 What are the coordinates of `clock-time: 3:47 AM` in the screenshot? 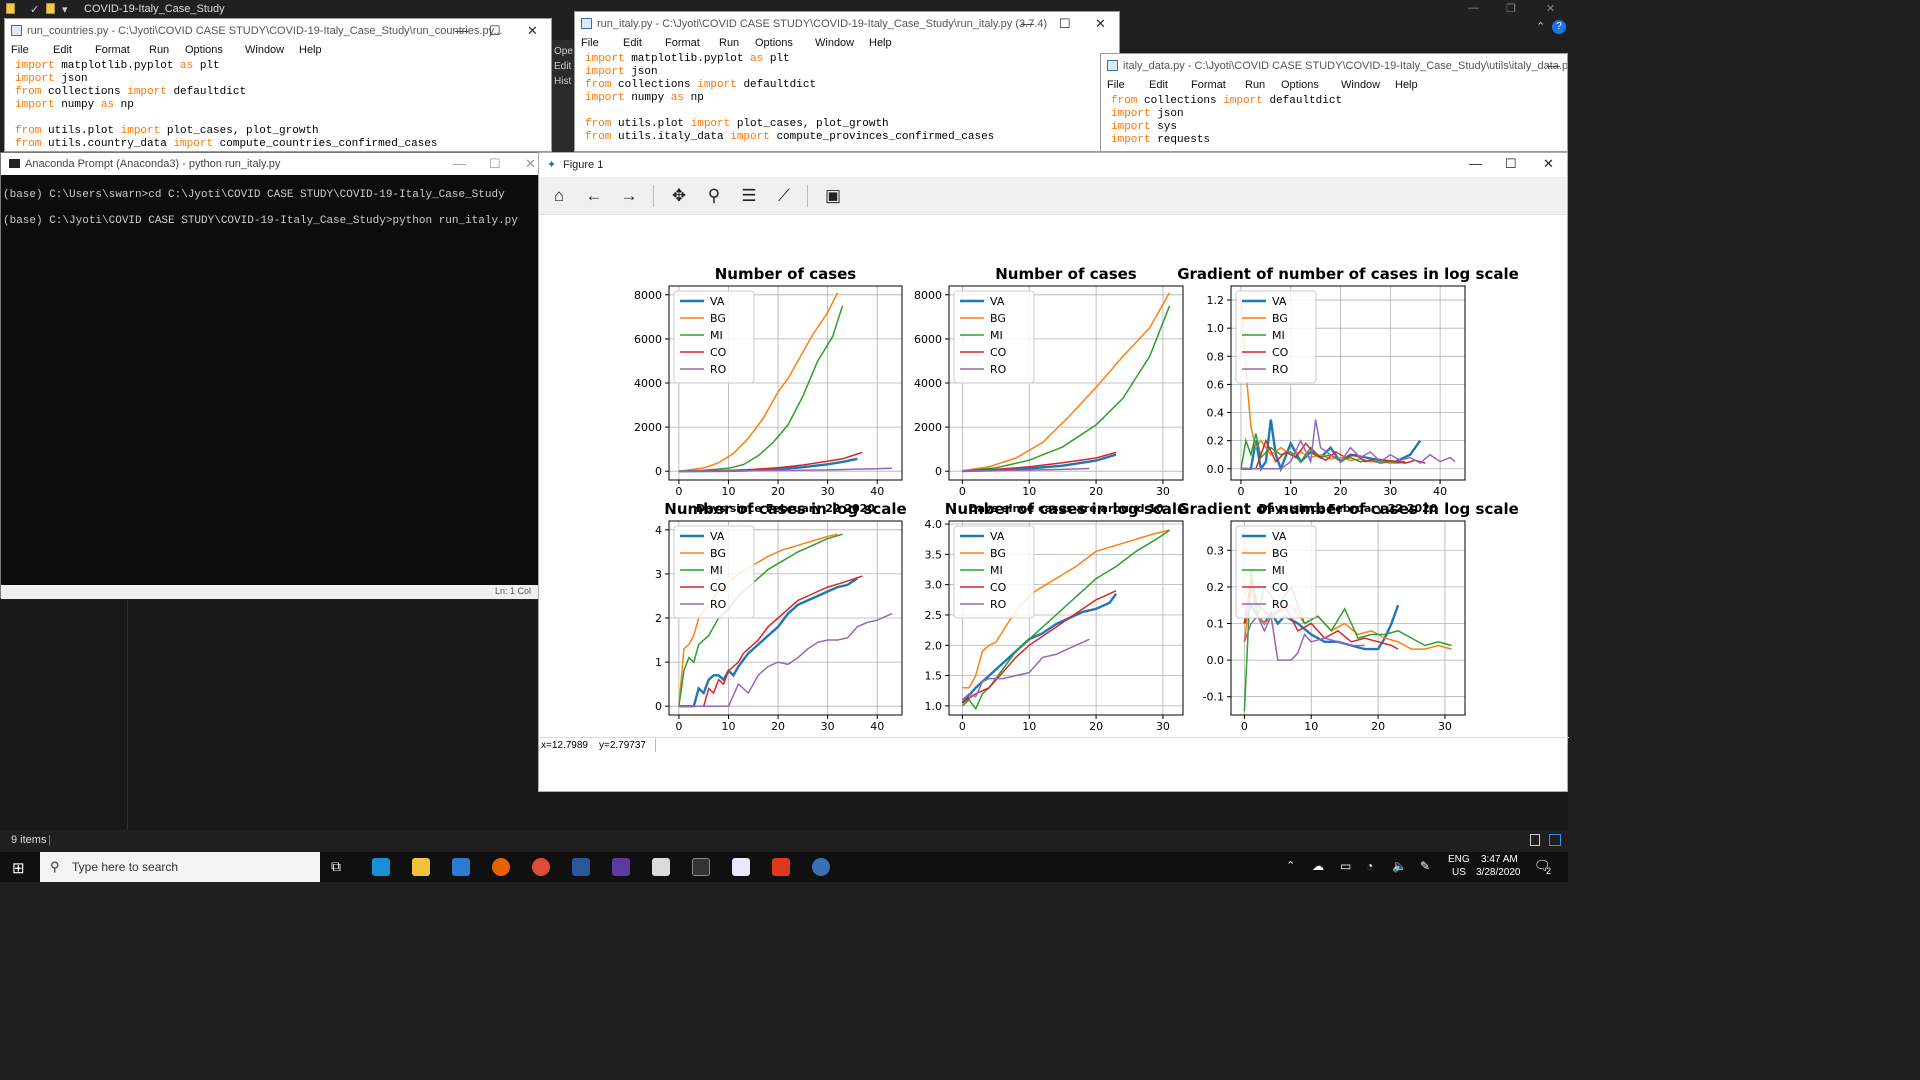 It's located at (1499, 859).